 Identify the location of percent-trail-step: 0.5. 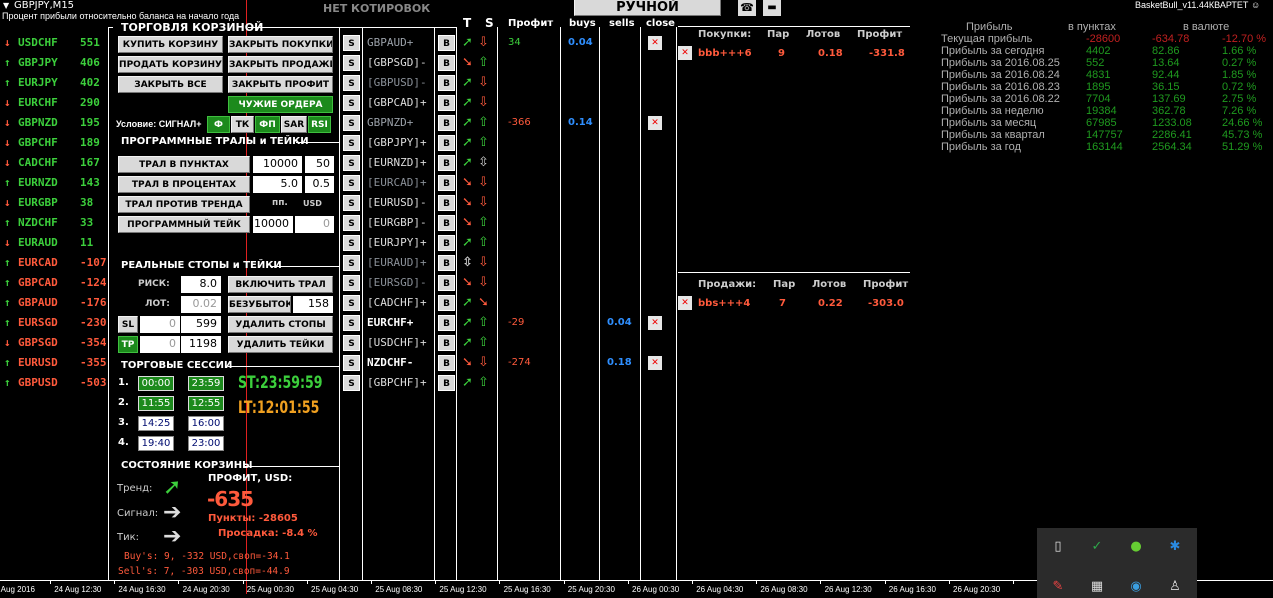
(319, 184).